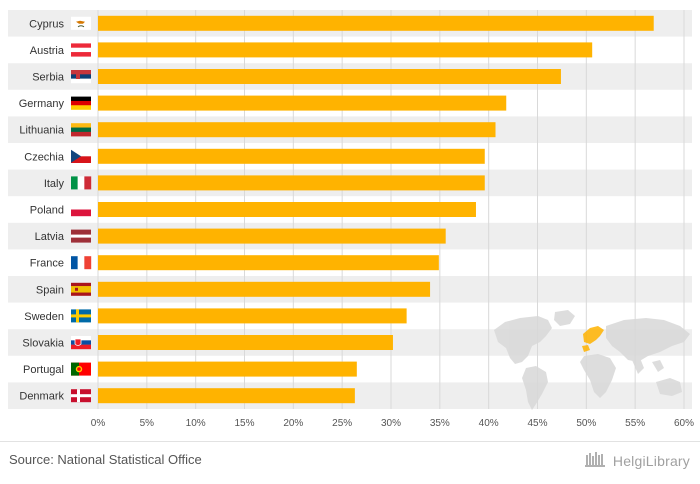 The height and width of the screenshot is (484, 700). Describe the element at coordinates (43, 344) in the screenshot. I see `category-label: Slovakia` at that location.